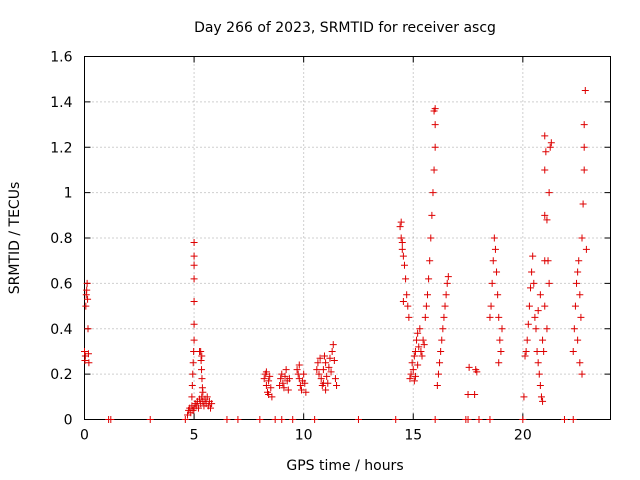 The width and height of the screenshot is (640, 480). Describe the element at coordinates (304, 436) in the screenshot. I see `x-tick-label: 10` at that location.